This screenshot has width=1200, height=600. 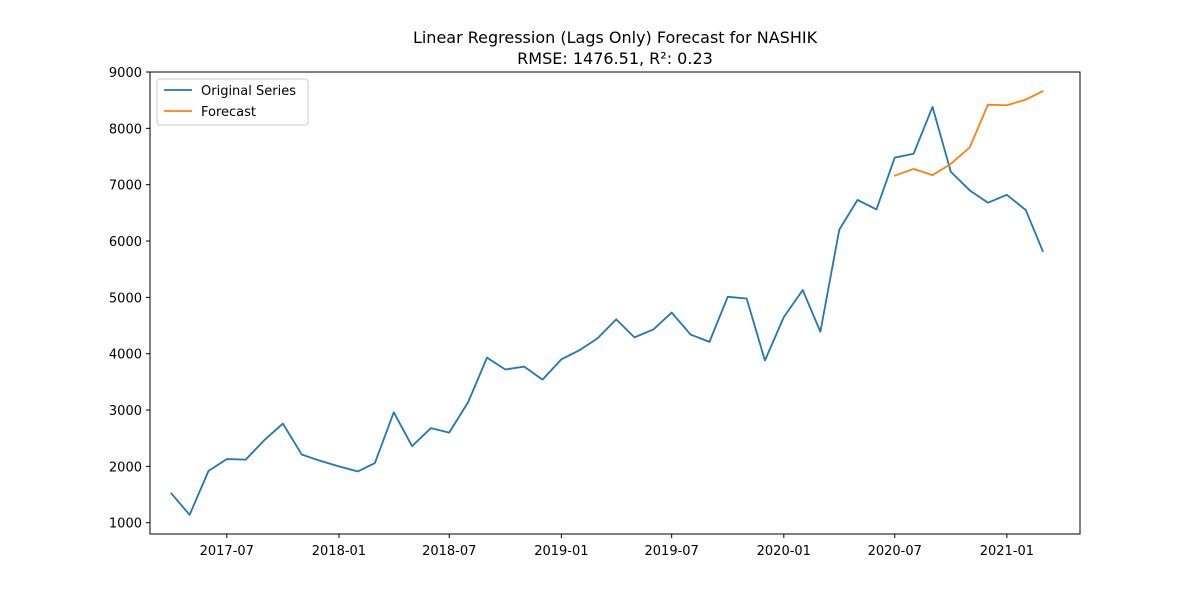 I want to click on legend: Original Series Forecast, so click(x=232, y=102).